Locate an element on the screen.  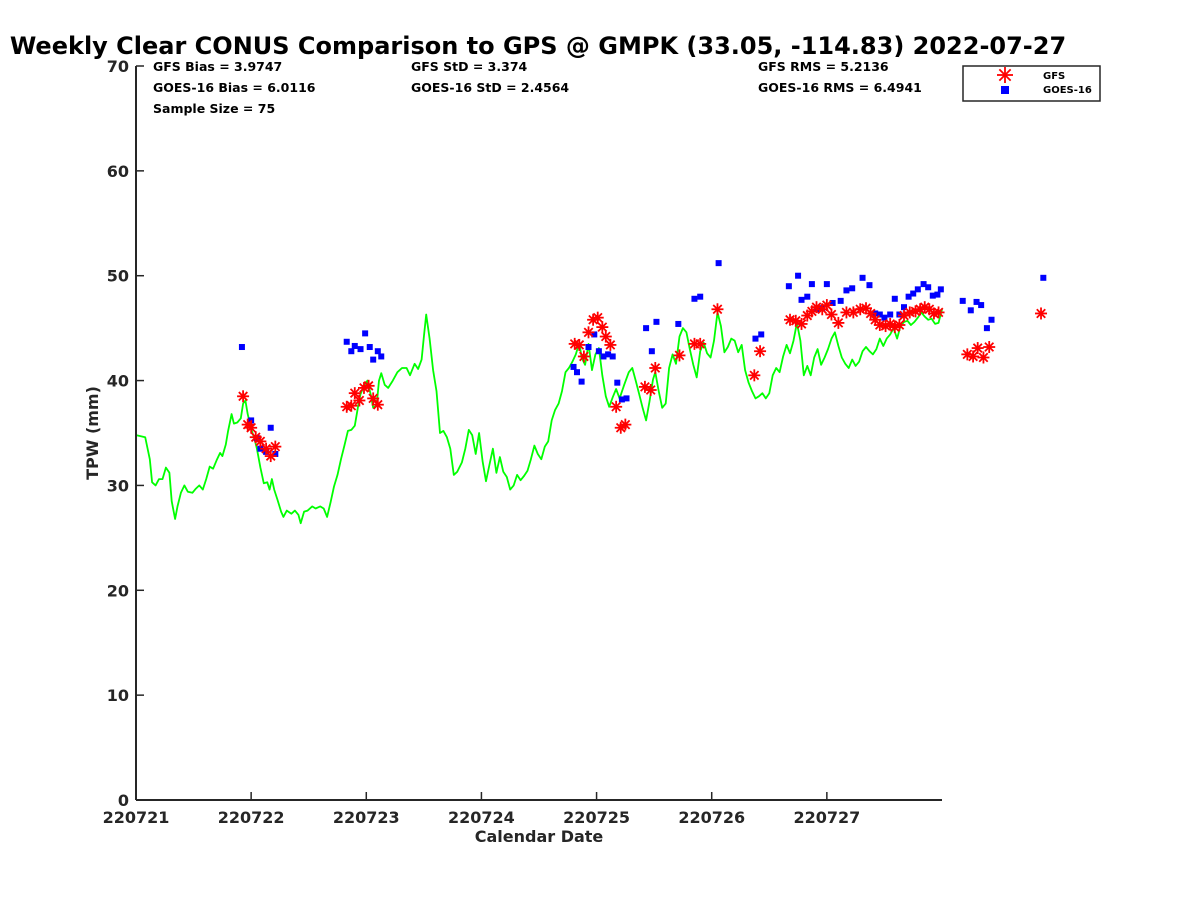
y-axis-ticks: 0 10 20 30 40 50 60 70 is located at coordinates (125, 433).